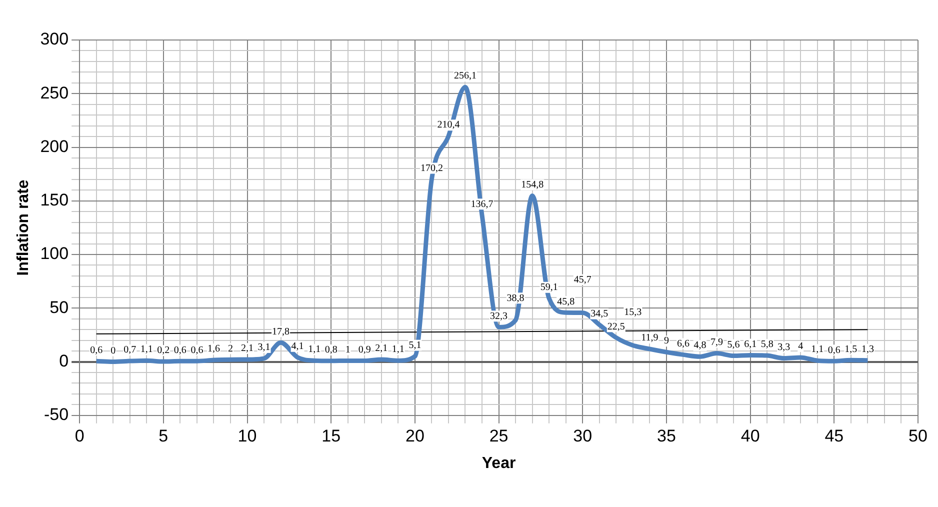 The height and width of the screenshot is (507, 938). Describe the element at coordinates (54, 146) in the screenshot. I see `y-tick-label: 200` at that location.